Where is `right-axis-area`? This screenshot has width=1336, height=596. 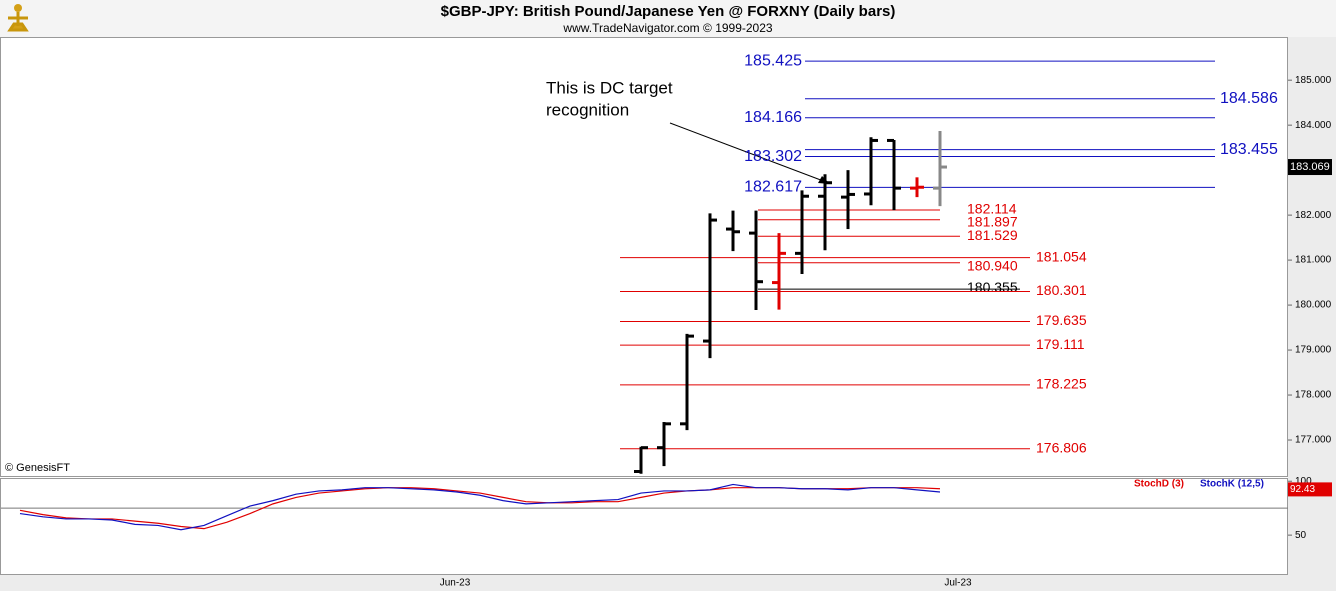
right-axis-area is located at coordinates (1312, 314).